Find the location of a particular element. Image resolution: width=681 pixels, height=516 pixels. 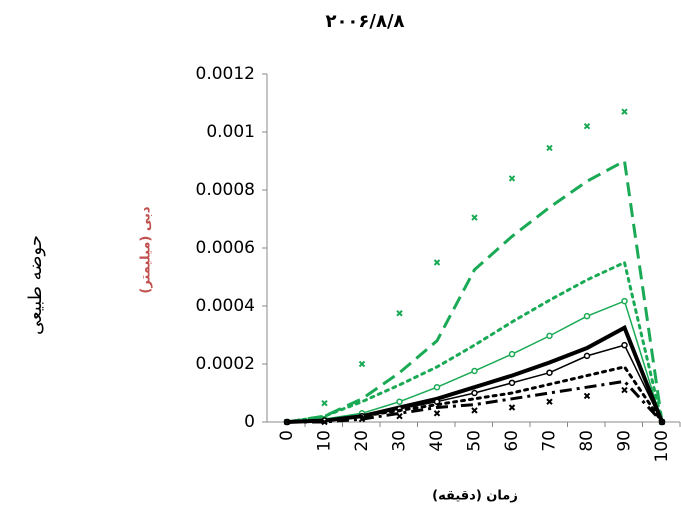

x-tick-label: 90 is located at coordinates (625, 441).